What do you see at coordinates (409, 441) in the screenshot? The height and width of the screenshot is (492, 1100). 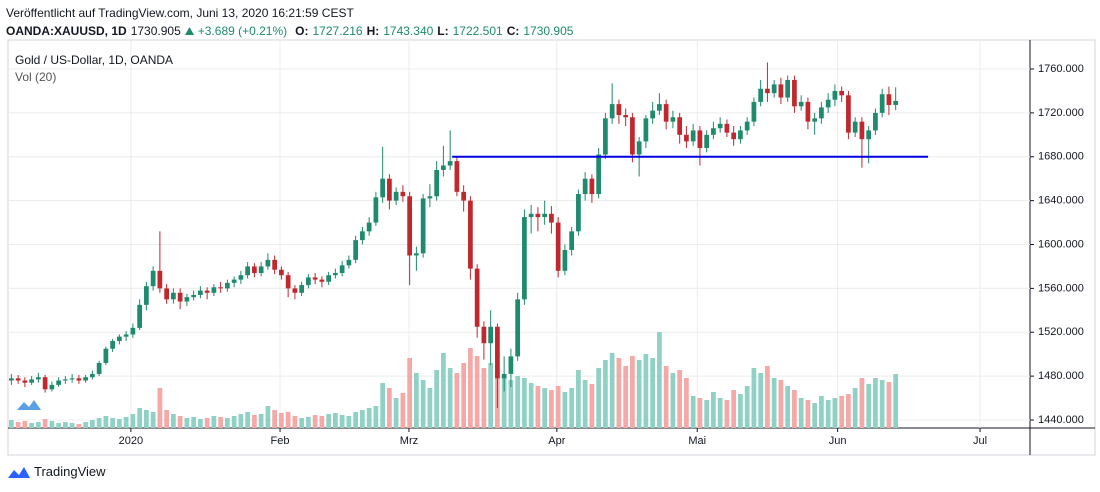 I see `x-tick-label: Mrz` at bounding box center [409, 441].